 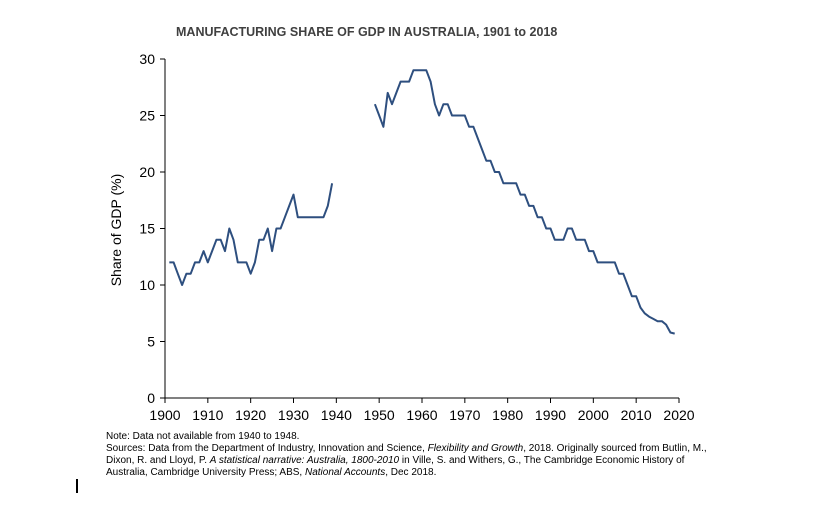 I want to click on sources-text-b: Flexibility and Growth, so click(x=475, y=448).